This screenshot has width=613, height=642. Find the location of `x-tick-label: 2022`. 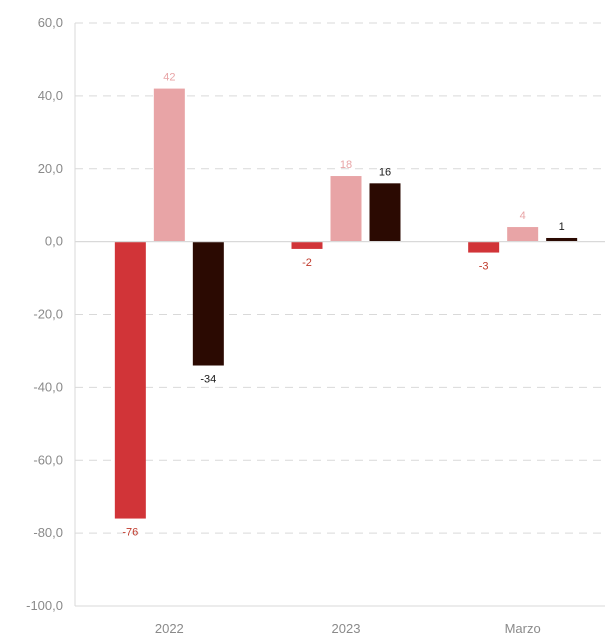

x-tick-label: 2022 is located at coordinates (169, 628).